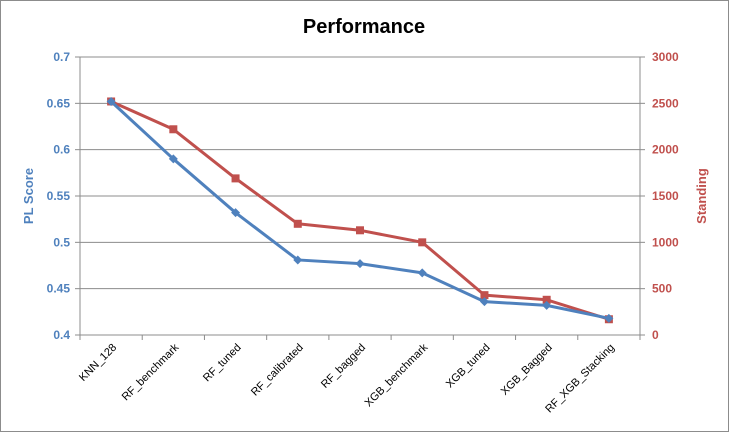  I want to click on right-tick-label: 500, so click(662, 289).